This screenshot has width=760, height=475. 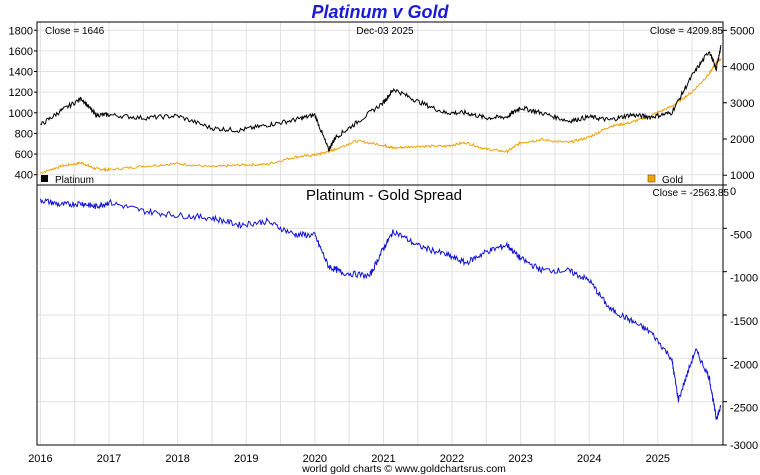 I want to click on y-left-tick-label: 600, so click(x=24, y=155).